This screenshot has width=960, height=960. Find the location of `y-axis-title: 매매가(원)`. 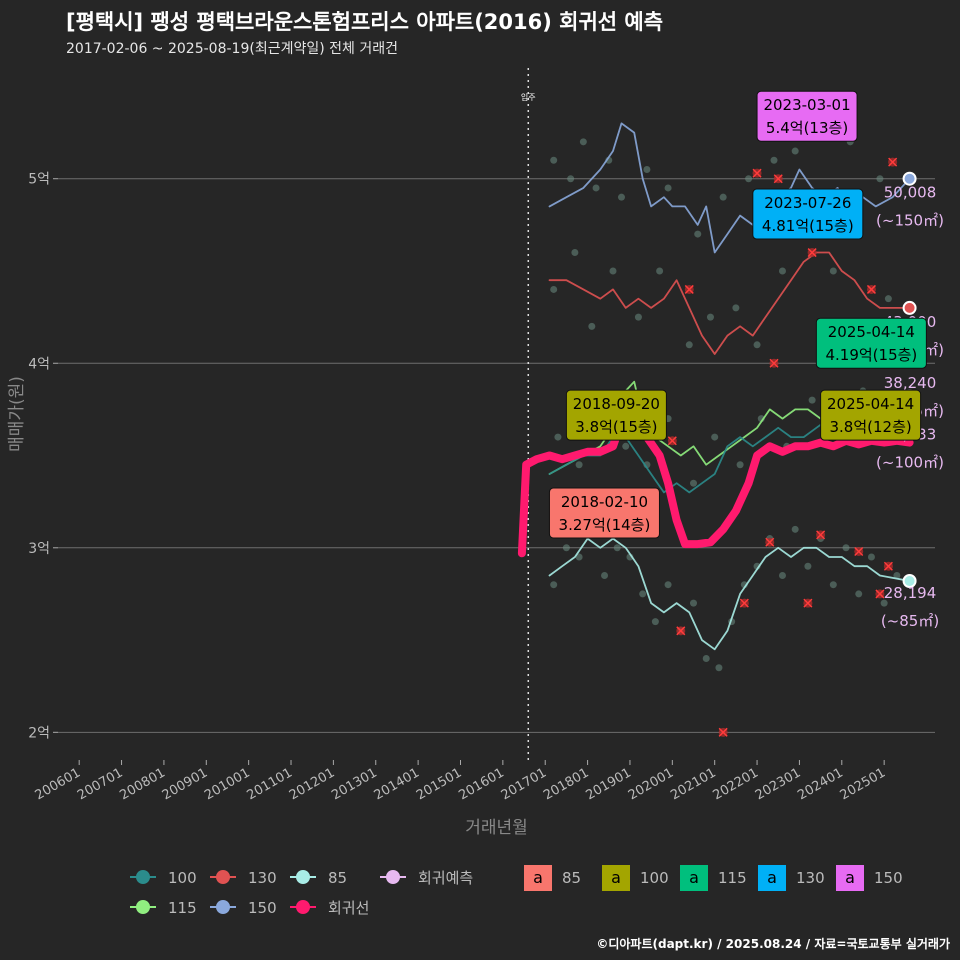

y-axis-title: 매매가(원) is located at coordinates (17, 414).